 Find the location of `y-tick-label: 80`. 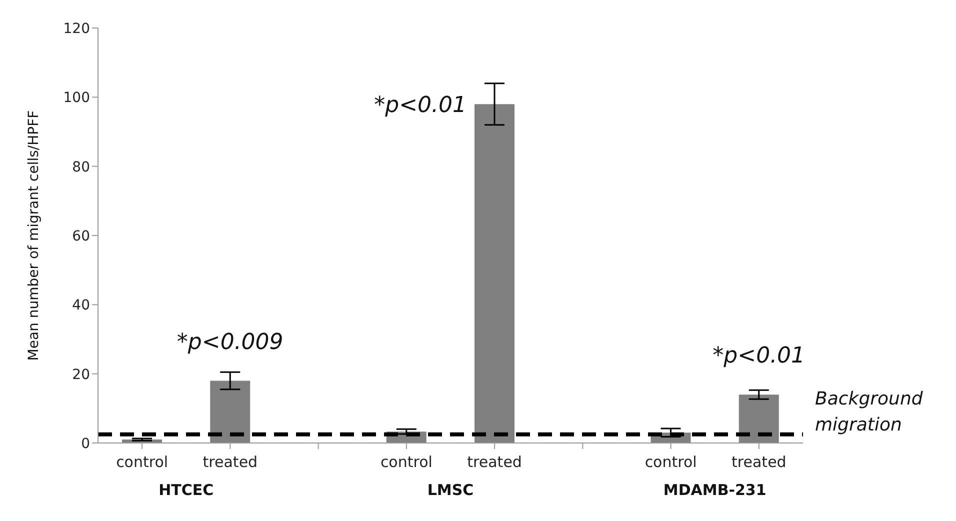

y-tick-label: 80 is located at coordinates (81, 167).